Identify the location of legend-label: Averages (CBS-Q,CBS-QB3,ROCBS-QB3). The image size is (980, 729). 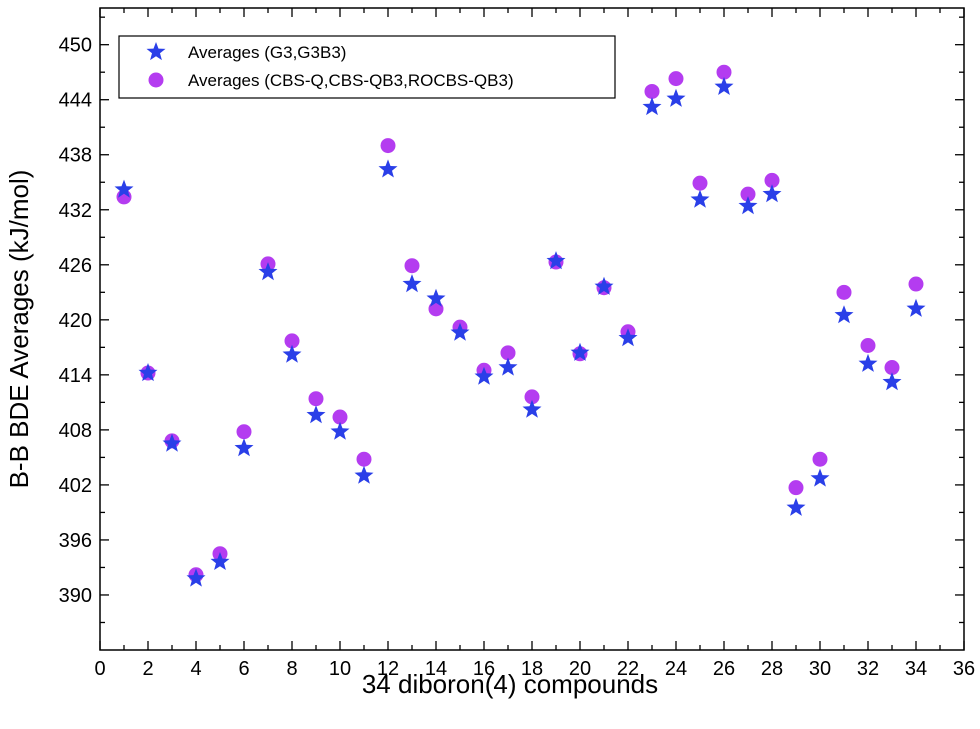
(351, 80).